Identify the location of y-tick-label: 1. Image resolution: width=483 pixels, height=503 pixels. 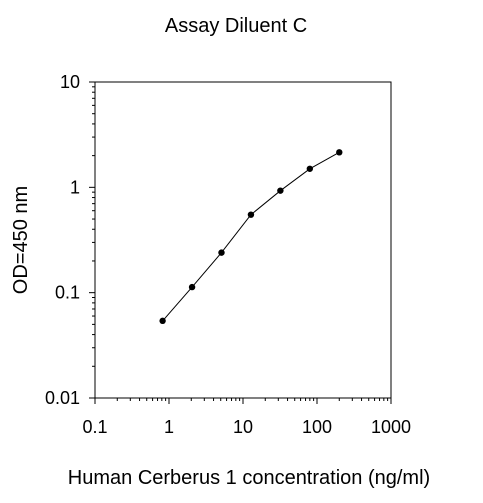
(75, 187).